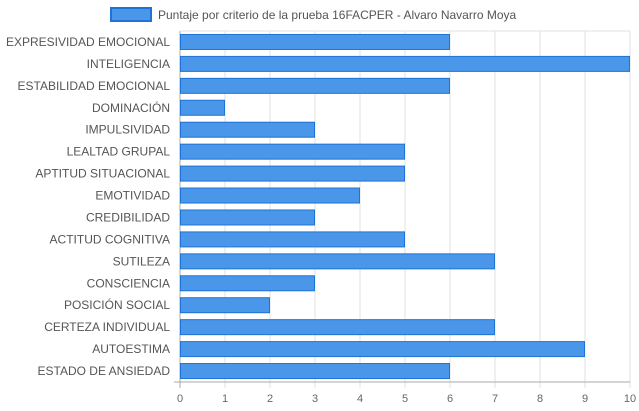  What do you see at coordinates (128, 64) in the screenshot?
I see `category-label: INTELIGENCIA` at bounding box center [128, 64].